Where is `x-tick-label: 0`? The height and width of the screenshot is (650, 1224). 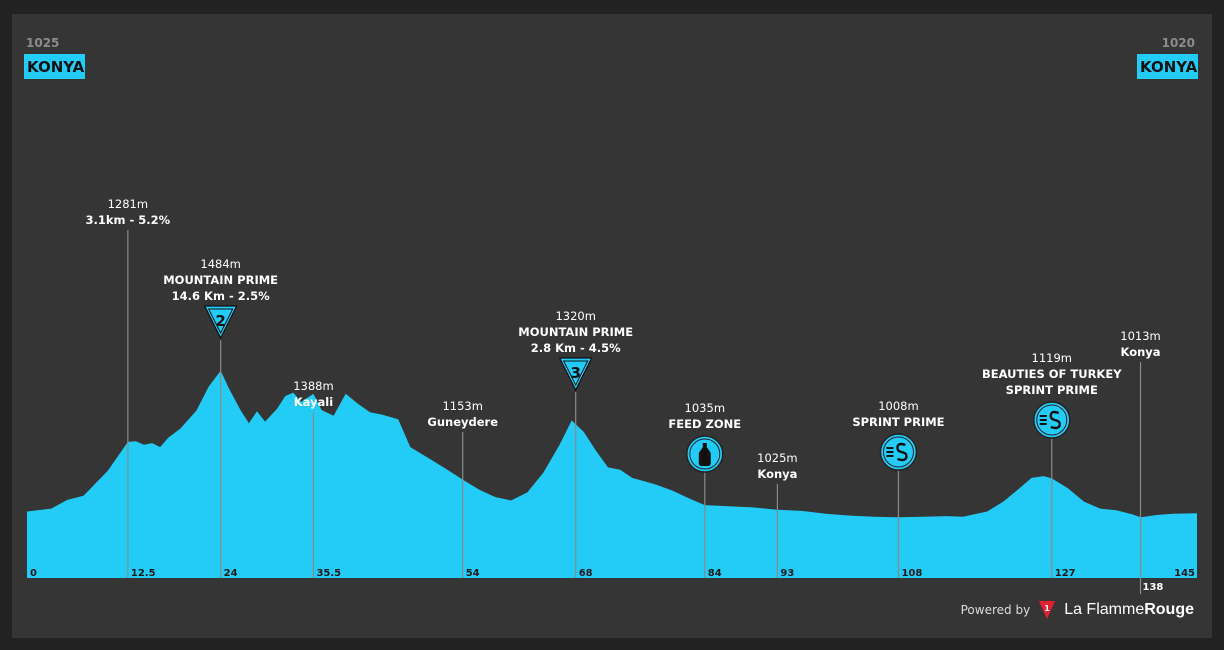 x-tick-label: 0 is located at coordinates (33, 573).